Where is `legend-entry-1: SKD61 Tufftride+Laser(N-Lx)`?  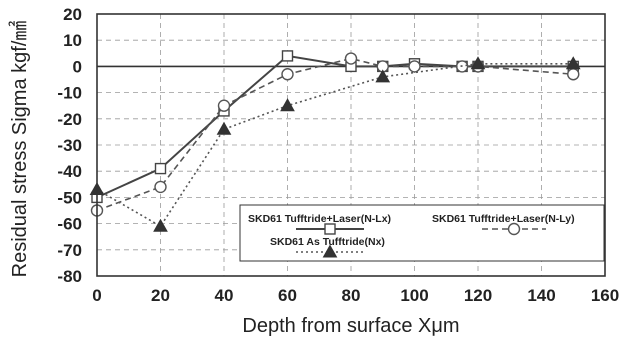
legend-entry-1: SKD61 Tufftride+Laser(N-Lx) is located at coordinates (319, 224).